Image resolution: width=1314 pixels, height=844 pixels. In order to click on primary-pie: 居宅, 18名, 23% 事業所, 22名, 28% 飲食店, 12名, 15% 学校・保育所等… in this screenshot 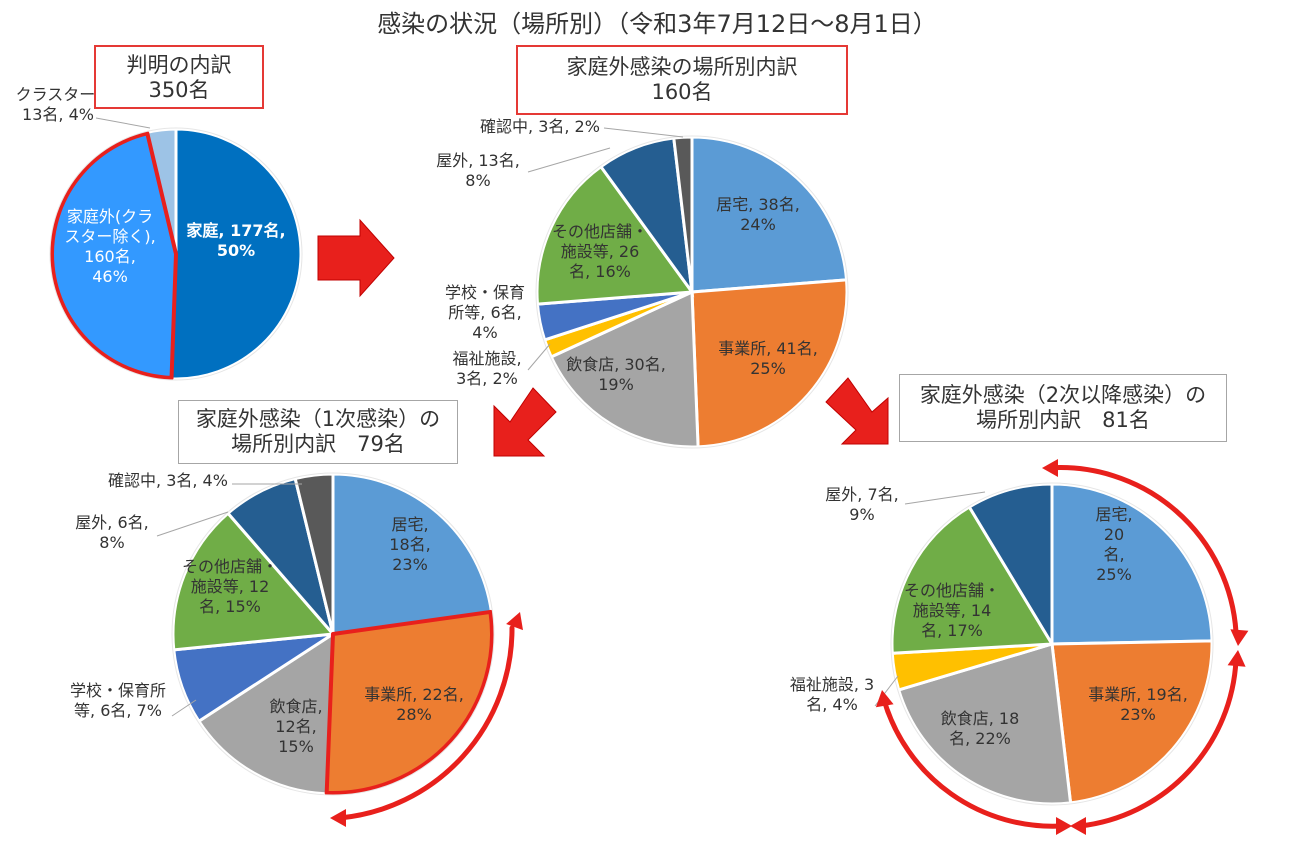, I will do `click(282, 633)`.